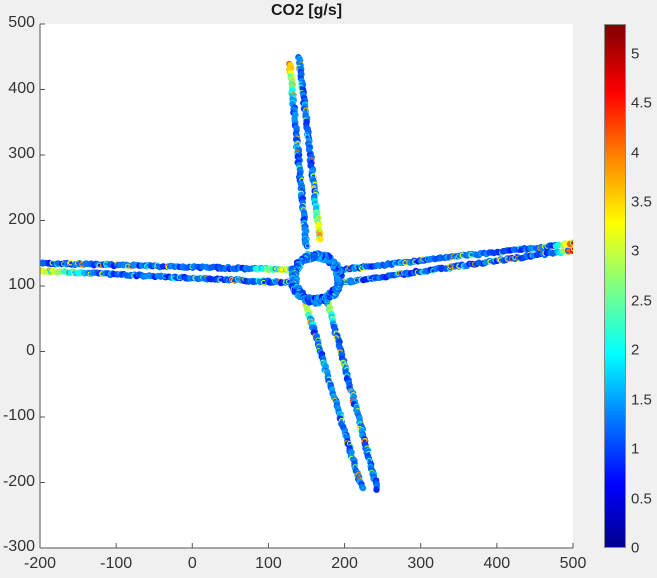  Describe the element at coordinates (18, 546) in the screenshot. I see `y-tick-label: -300` at that location.